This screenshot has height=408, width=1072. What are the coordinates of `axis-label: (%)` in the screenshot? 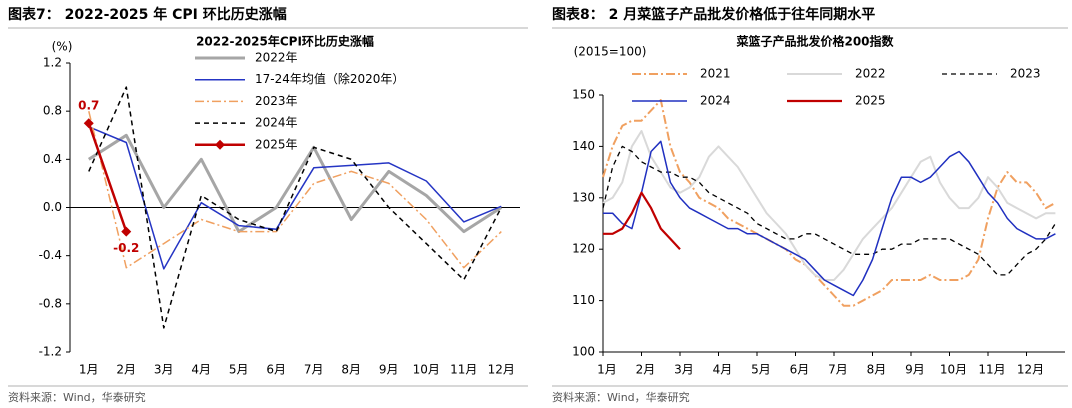 It's located at (62, 47).